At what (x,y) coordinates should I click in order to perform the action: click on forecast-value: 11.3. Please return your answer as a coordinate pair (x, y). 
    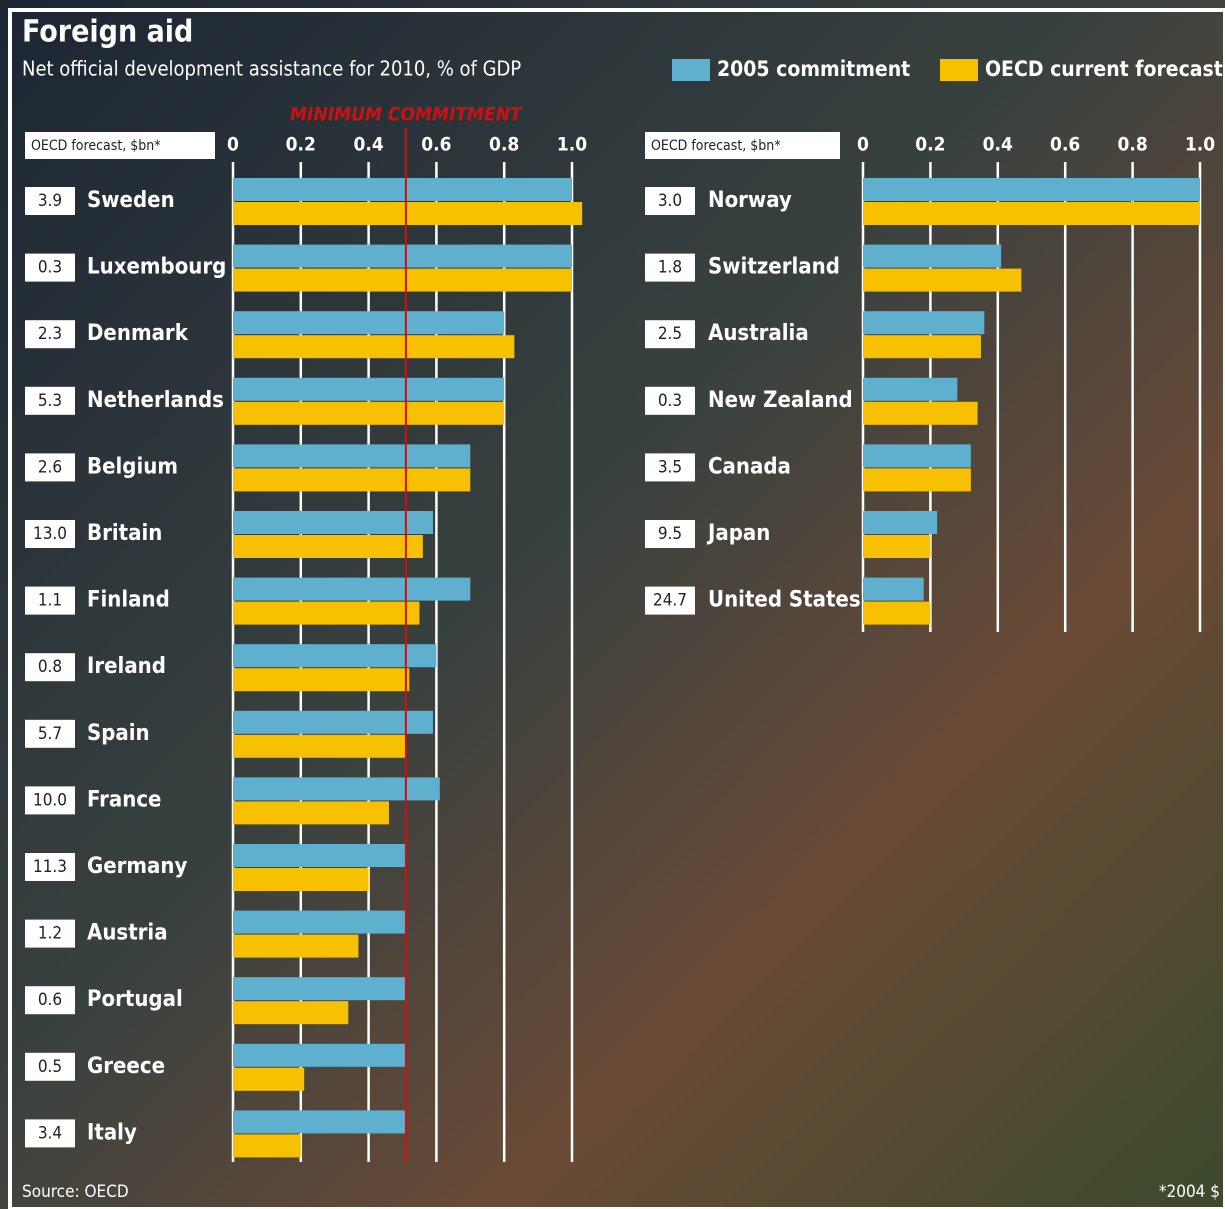
    Looking at the image, I should click on (50, 867).